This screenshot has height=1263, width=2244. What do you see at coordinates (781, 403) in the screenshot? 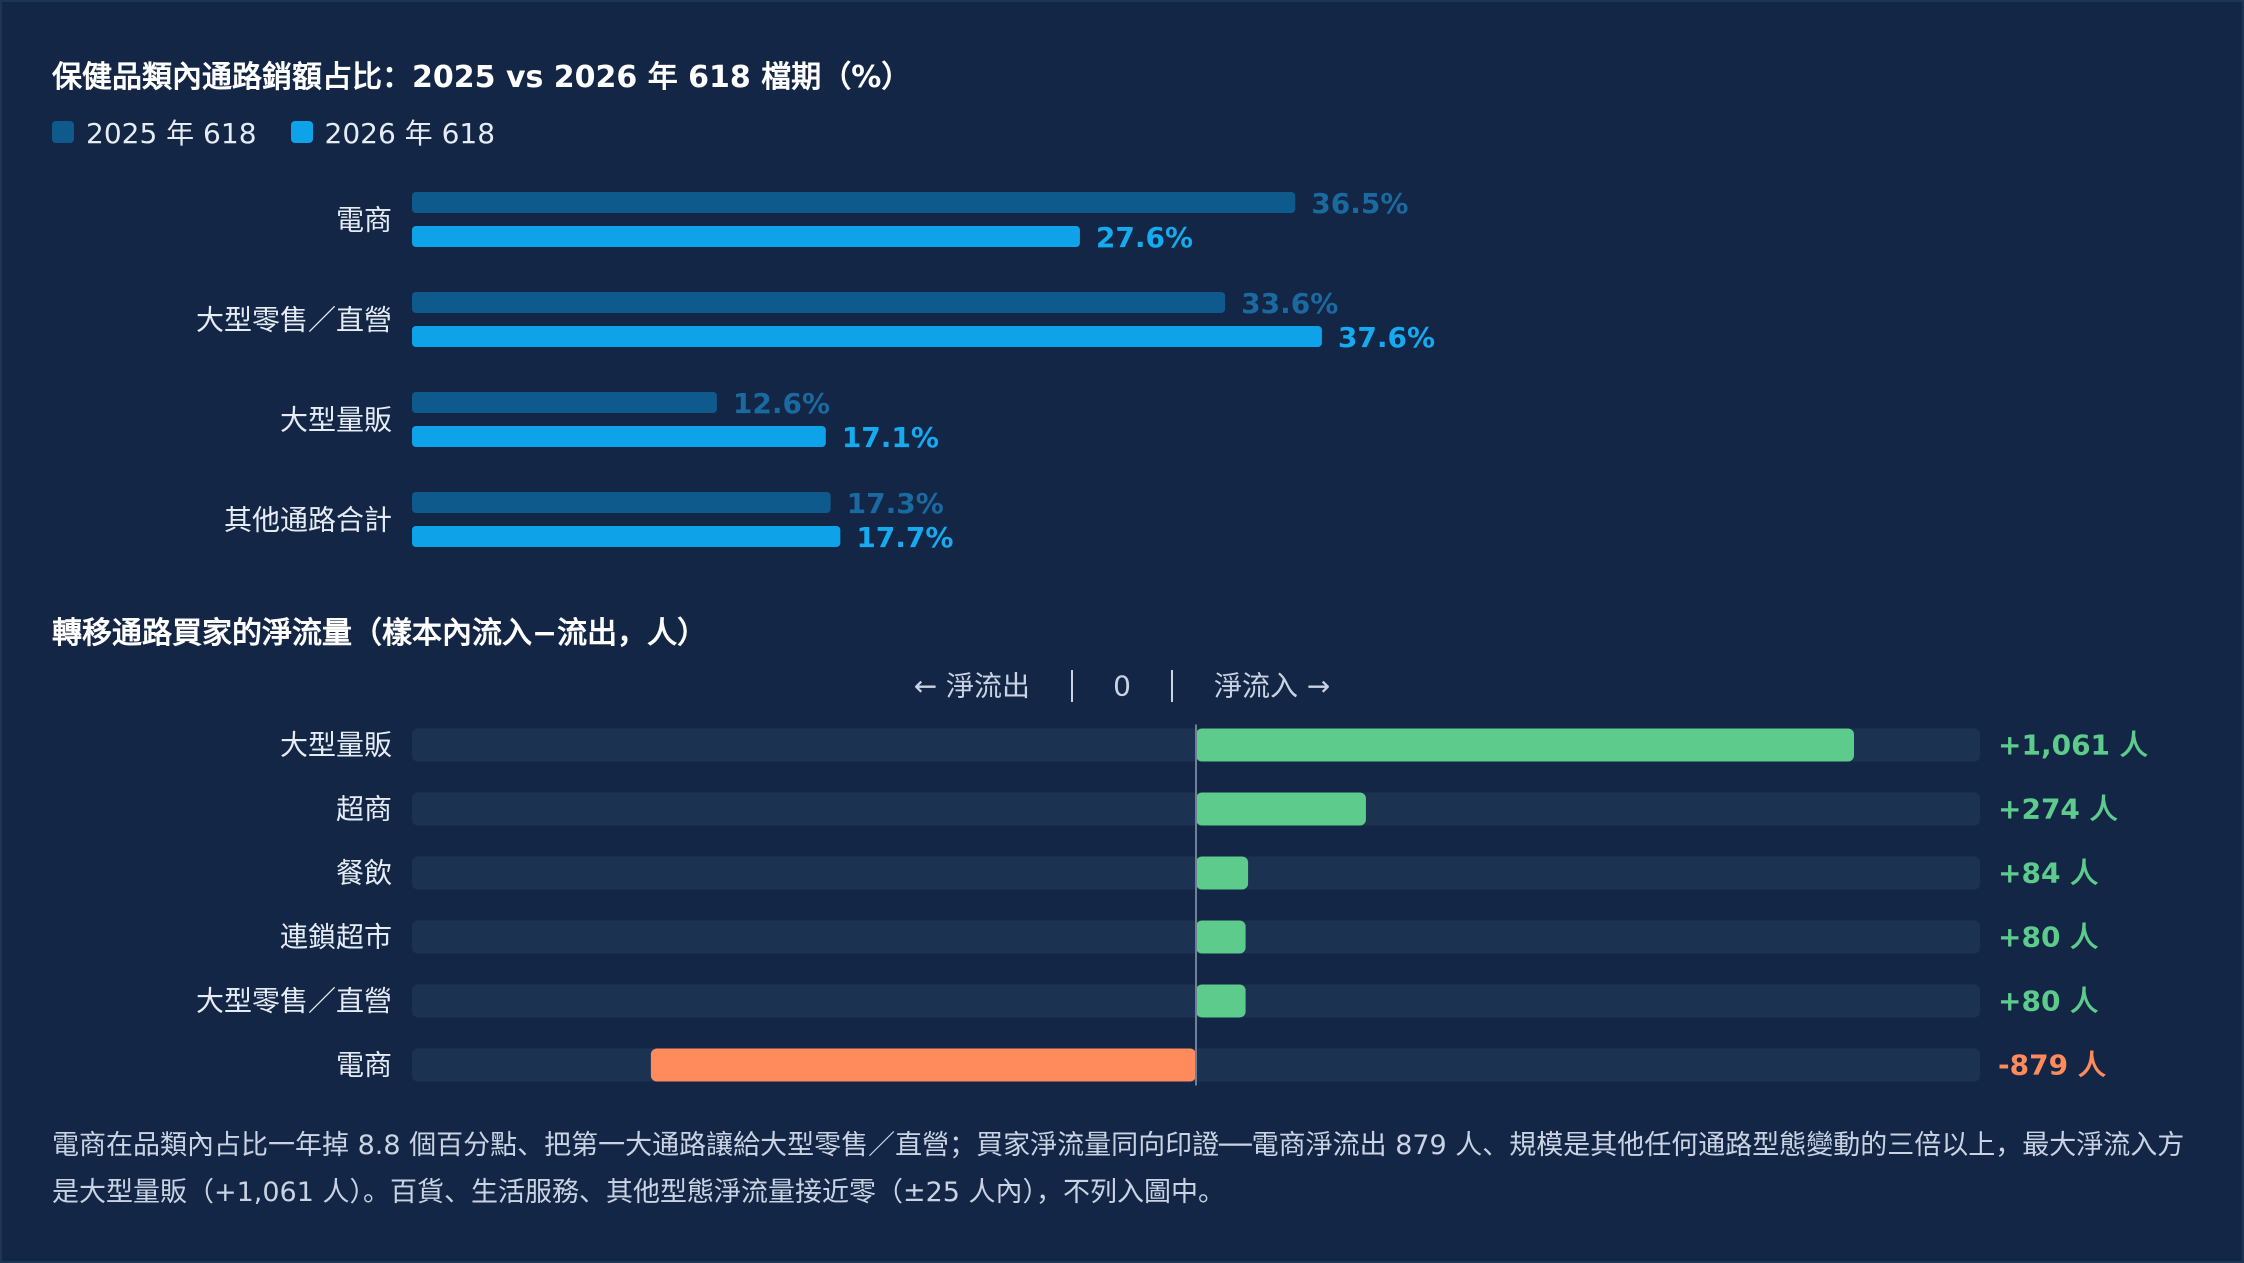
I see `data-label-2025: 12.6%` at bounding box center [781, 403].